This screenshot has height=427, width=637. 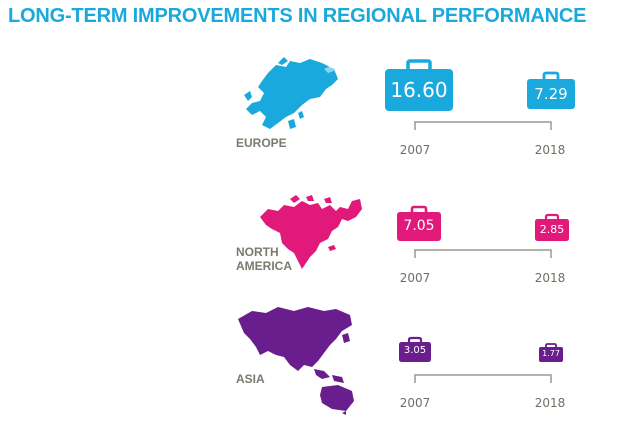 What do you see at coordinates (552, 229) in the screenshot?
I see `value-label: 2.85` at bounding box center [552, 229].